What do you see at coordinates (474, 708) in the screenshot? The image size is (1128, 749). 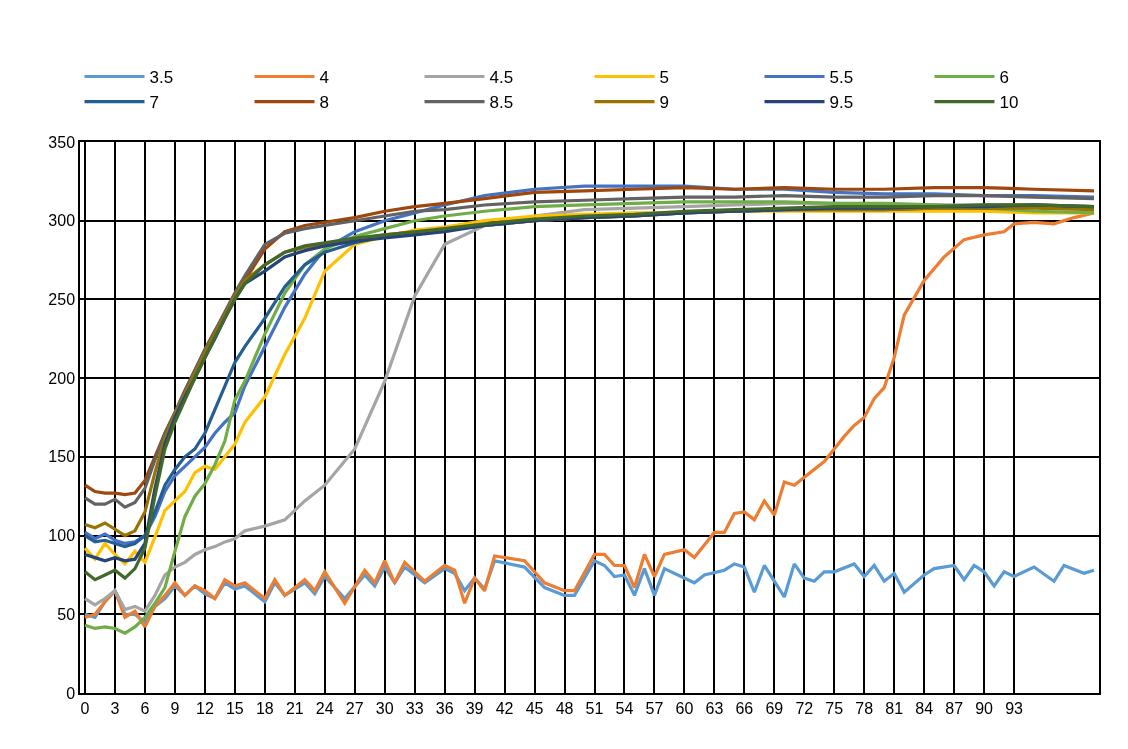 I see `x-tick-label: 39` at bounding box center [474, 708].